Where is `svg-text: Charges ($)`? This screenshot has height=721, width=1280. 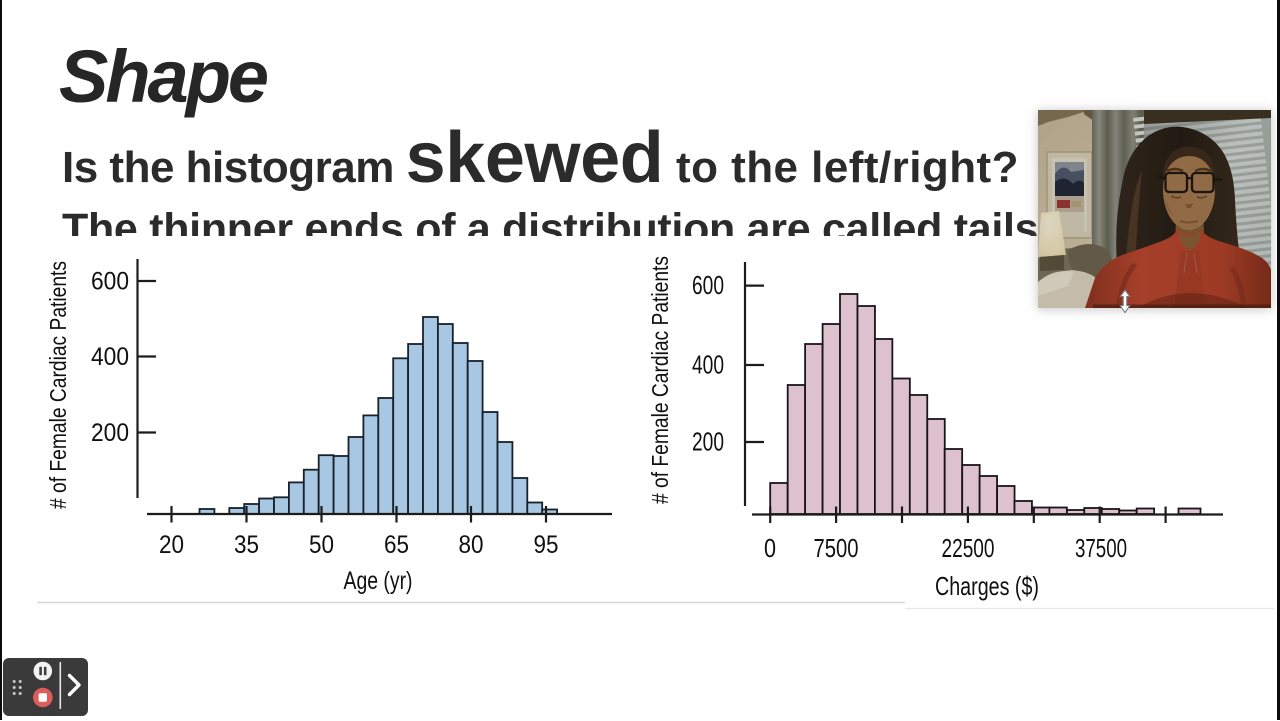 svg-text: Charges ($) is located at coordinates (987, 586).